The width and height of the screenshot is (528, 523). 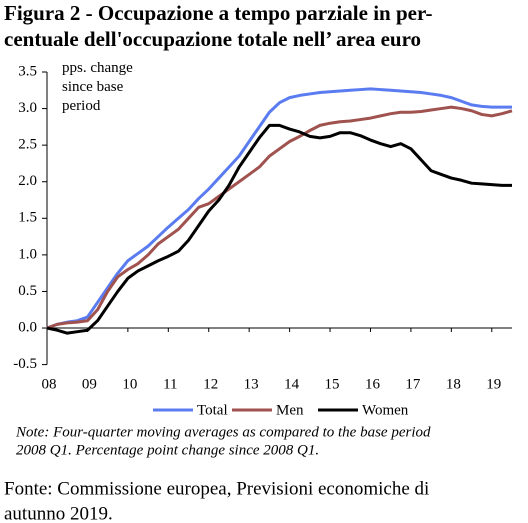 What do you see at coordinates (25, 364) in the screenshot?
I see `y-tick-label: -0.5` at bounding box center [25, 364].